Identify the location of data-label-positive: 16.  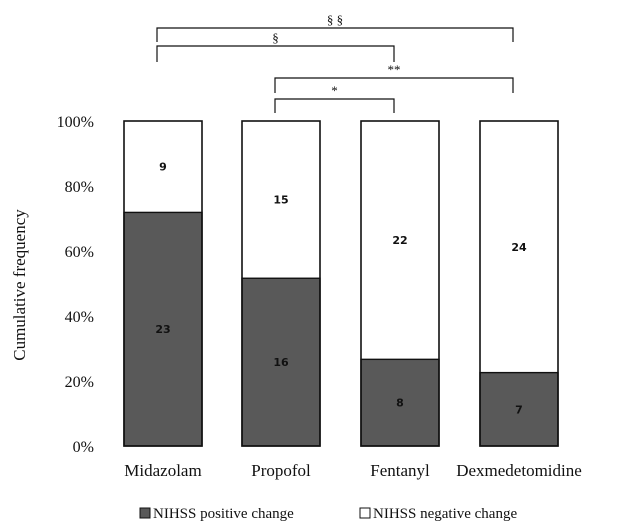
(281, 362).